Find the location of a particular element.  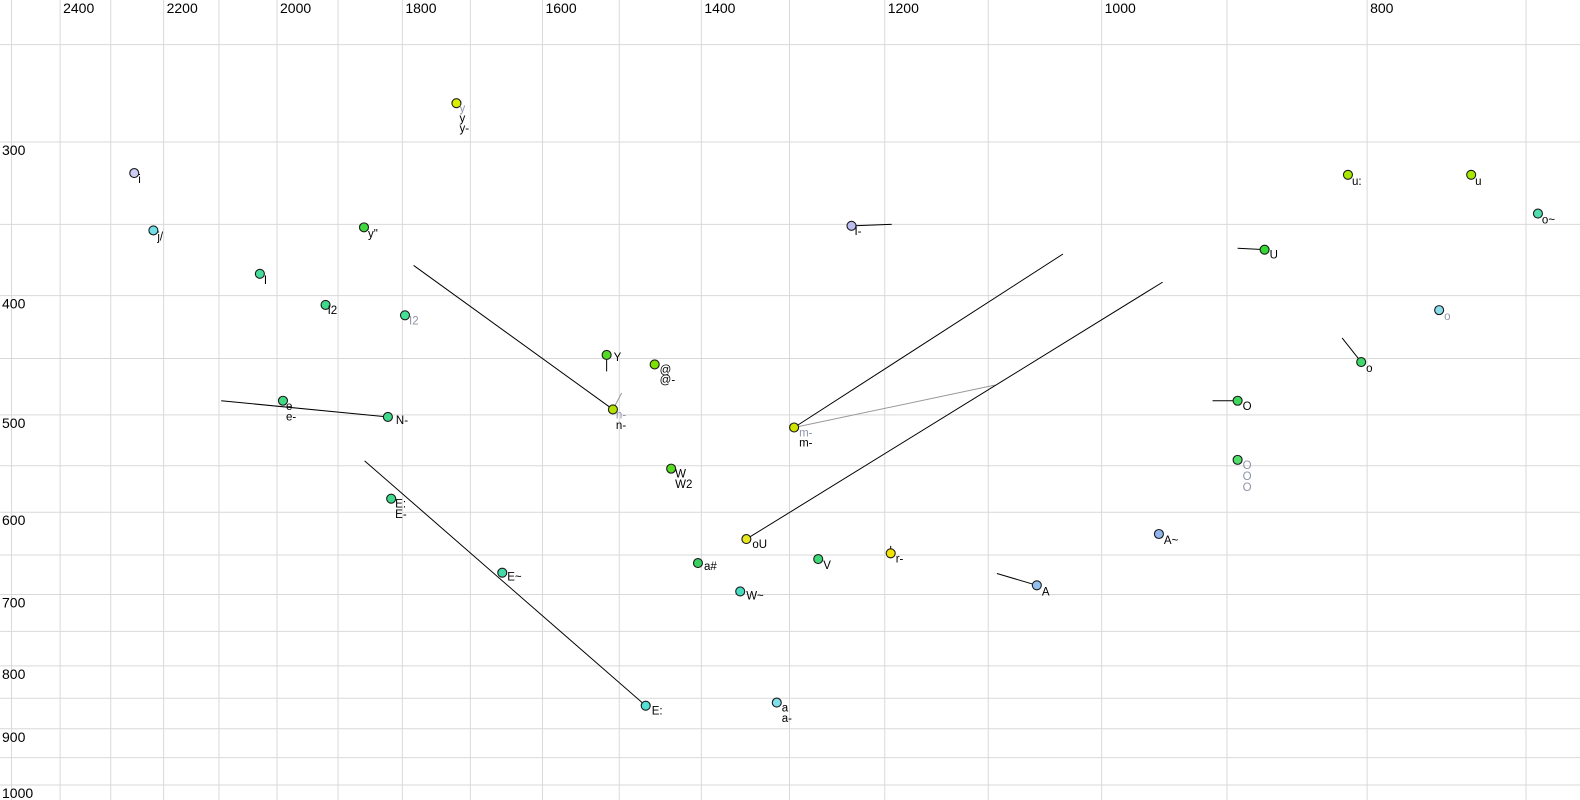

data-point-j_ is located at coordinates (153, 230).